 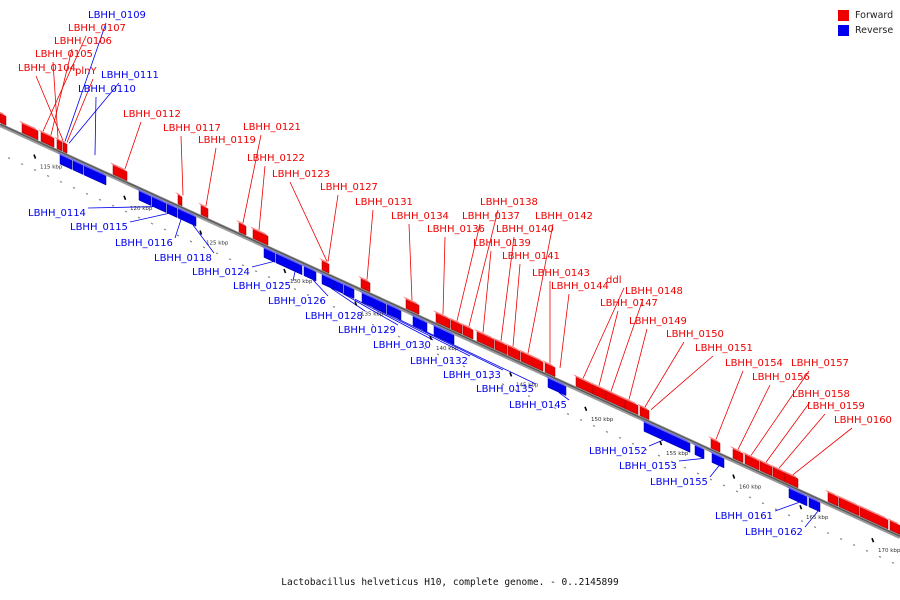 I want to click on gene-label-forward: LBHH_0138, so click(x=509, y=202).